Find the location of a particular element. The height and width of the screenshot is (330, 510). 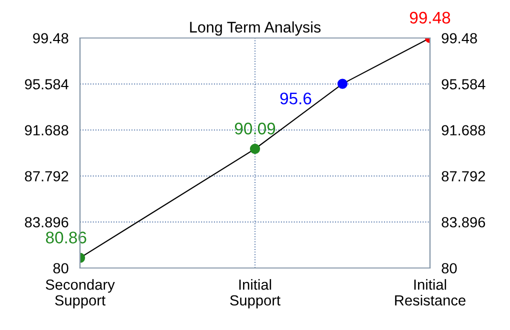

y2-tick-label: 83.896 is located at coordinates (464, 222).